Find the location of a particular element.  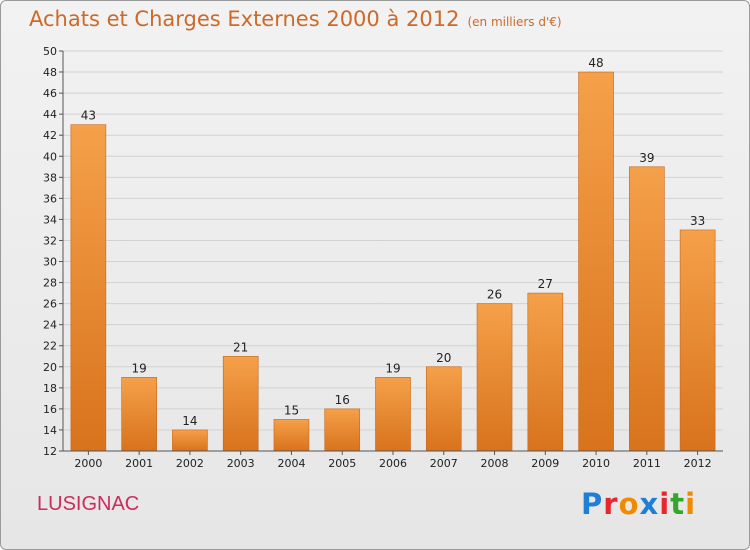

bar-2009 is located at coordinates (545, 372).